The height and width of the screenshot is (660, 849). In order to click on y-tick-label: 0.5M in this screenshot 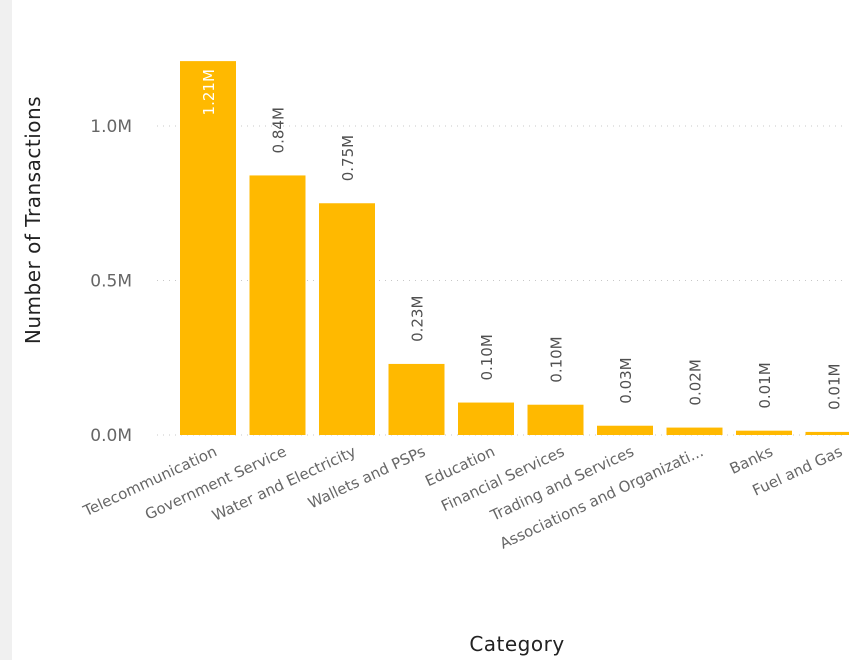, I will do `click(111, 282)`.